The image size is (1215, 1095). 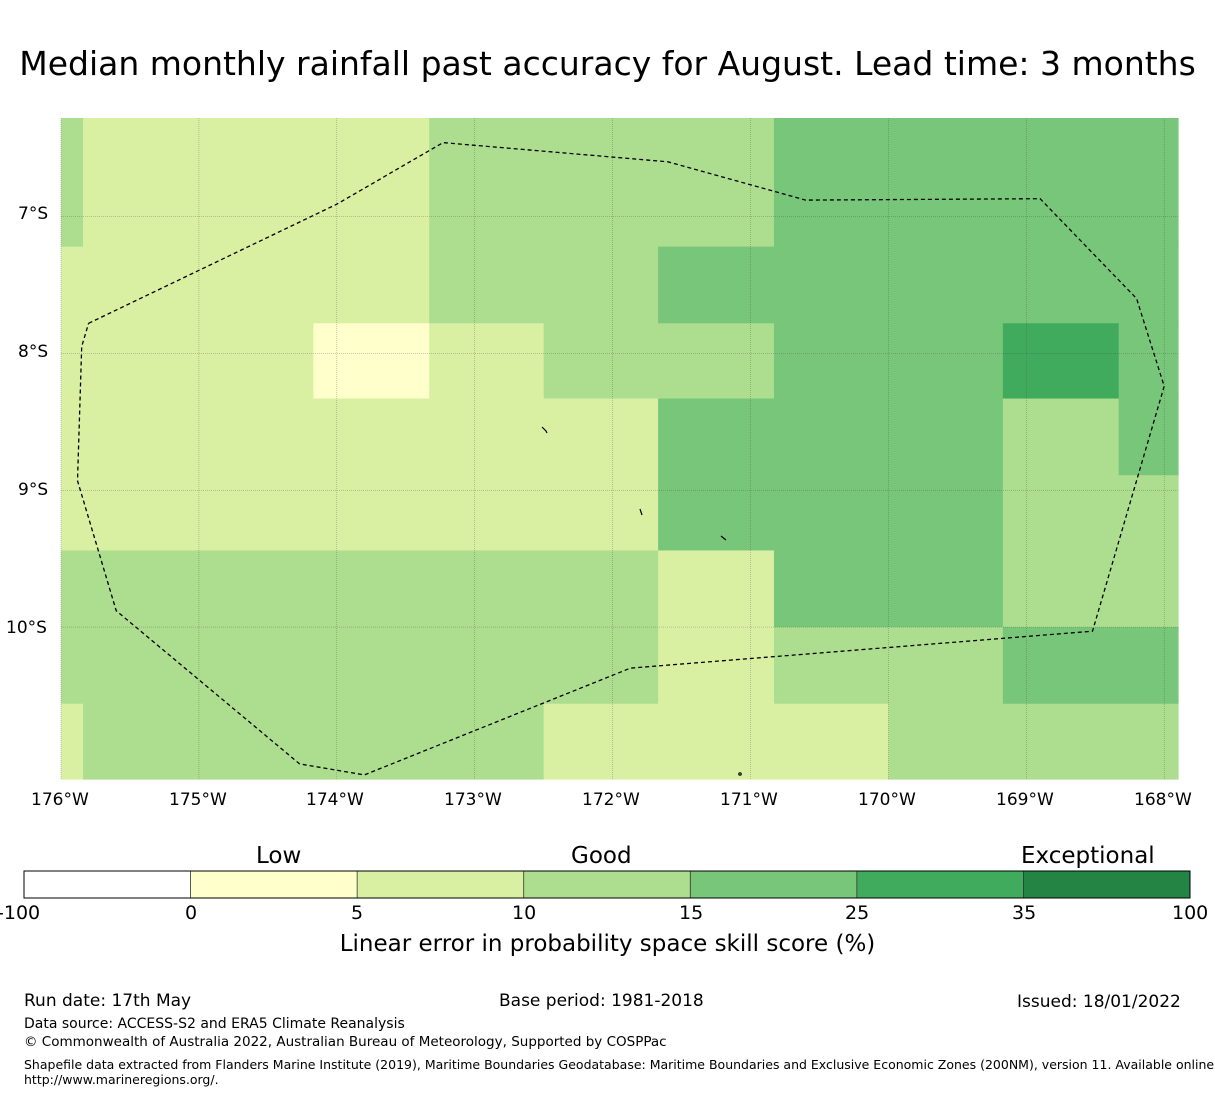 What do you see at coordinates (26, 628) in the screenshot?
I see `lat-label: 10°S` at bounding box center [26, 628].